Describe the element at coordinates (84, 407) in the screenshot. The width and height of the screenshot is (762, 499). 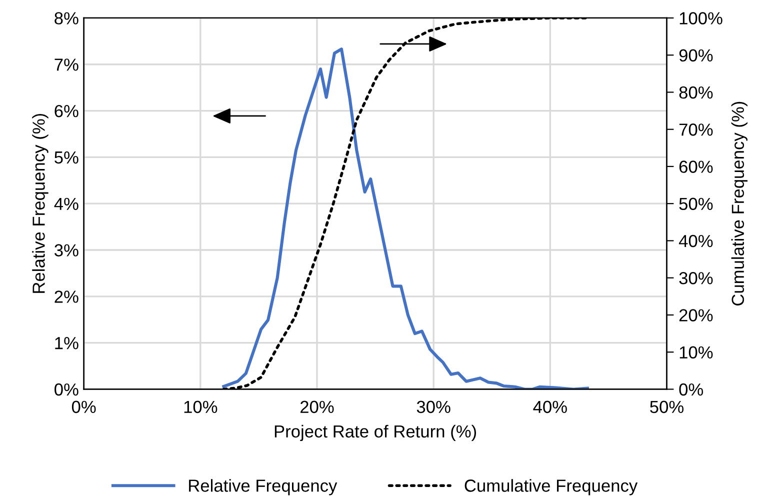
I see `x-tick-label: 0%` at that location.